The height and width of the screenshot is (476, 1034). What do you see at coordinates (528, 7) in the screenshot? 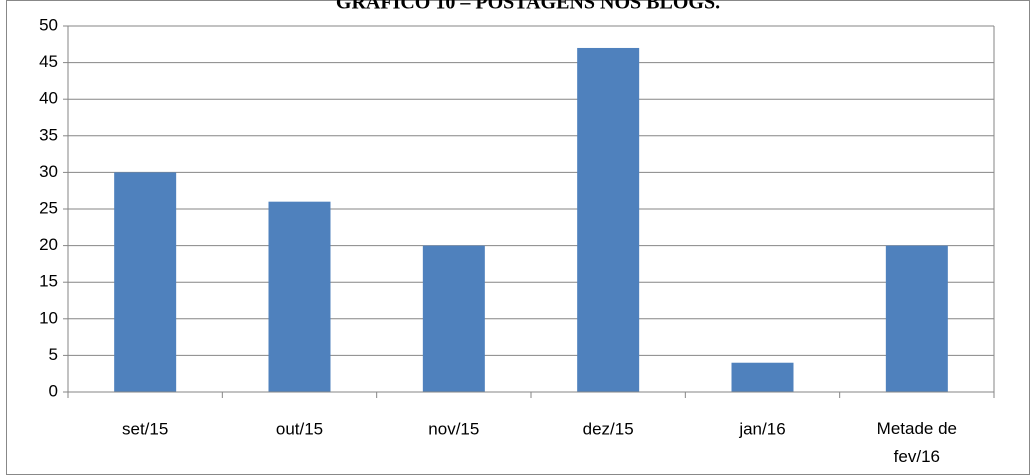
I see `chart-title: GRÁFICO 10 – POSTAGENS NOS BLOGS.` at bounding box center [528, 7].